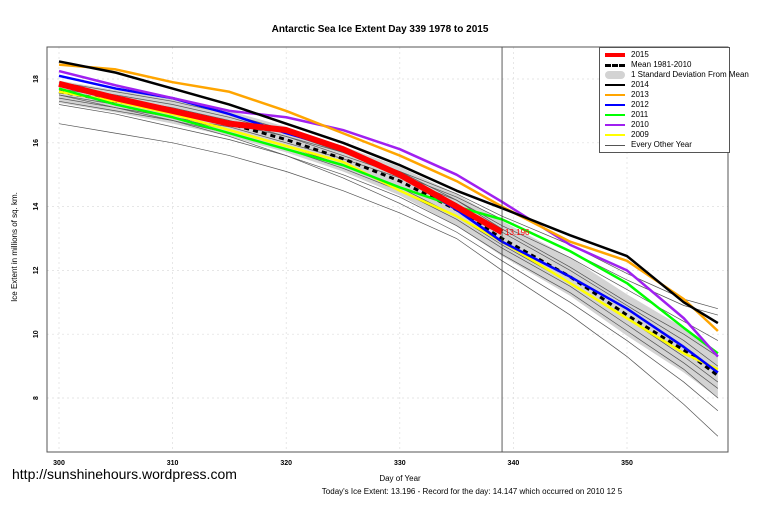 The image size is (760, 506). I want to click on legend-item: 2011, so click(664, 115).